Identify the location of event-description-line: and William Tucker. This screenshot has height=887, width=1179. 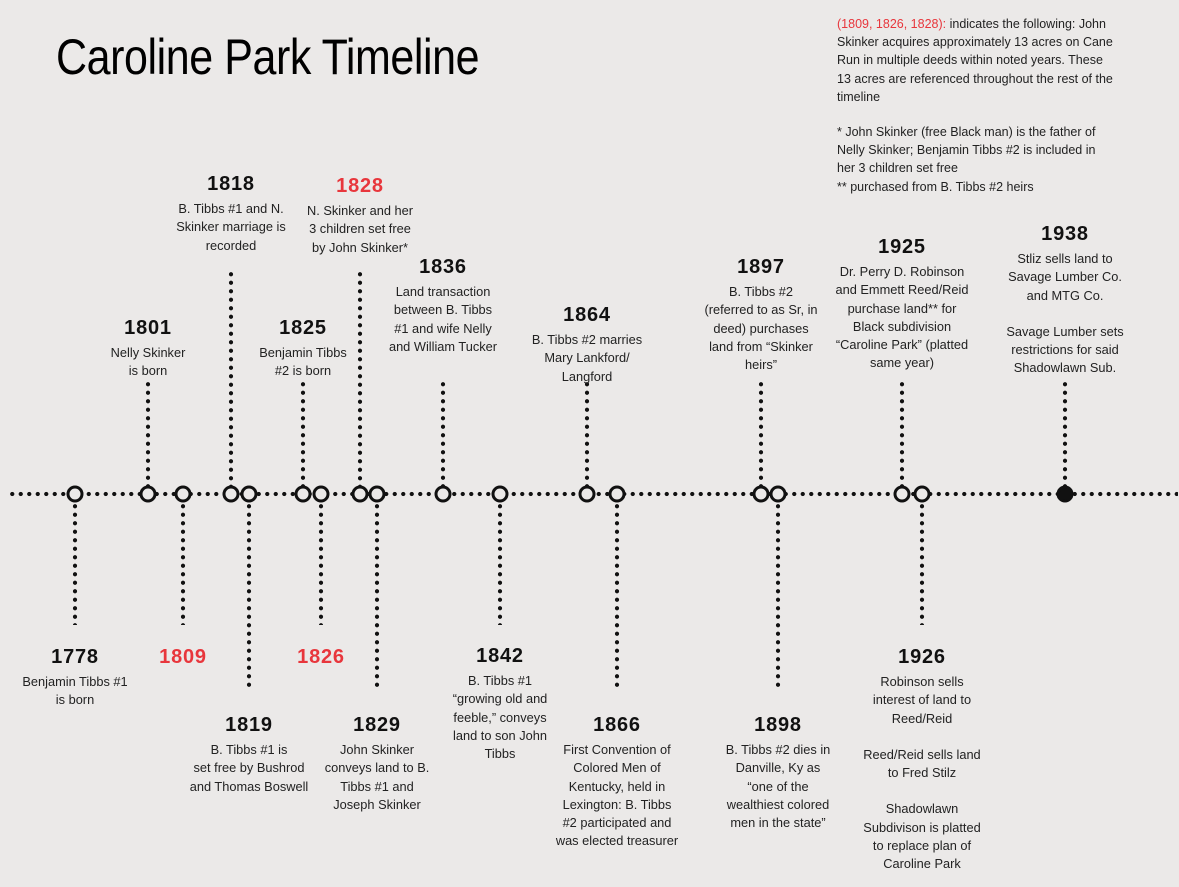
(443, 346).